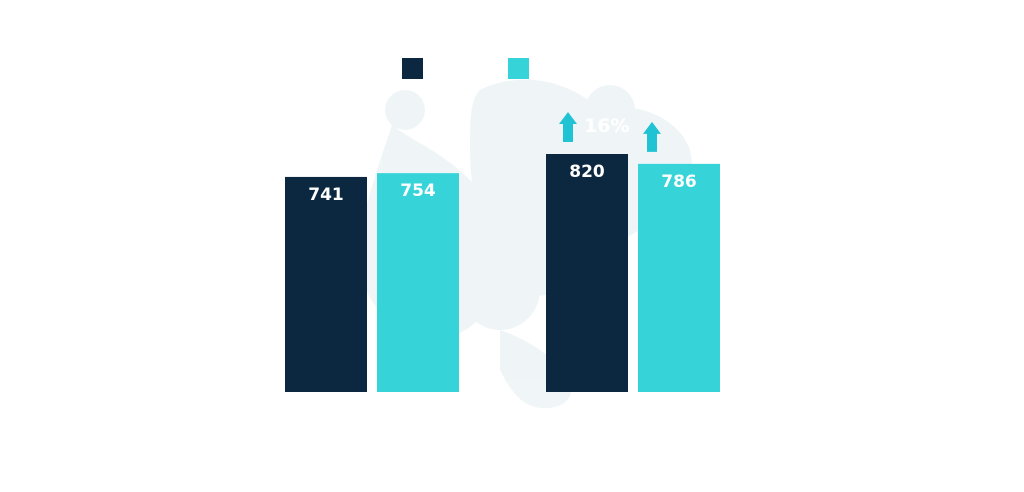 This screenshot has width=1024, height=492. I want to click on percent-change-label: 16%, so click(606, 126).